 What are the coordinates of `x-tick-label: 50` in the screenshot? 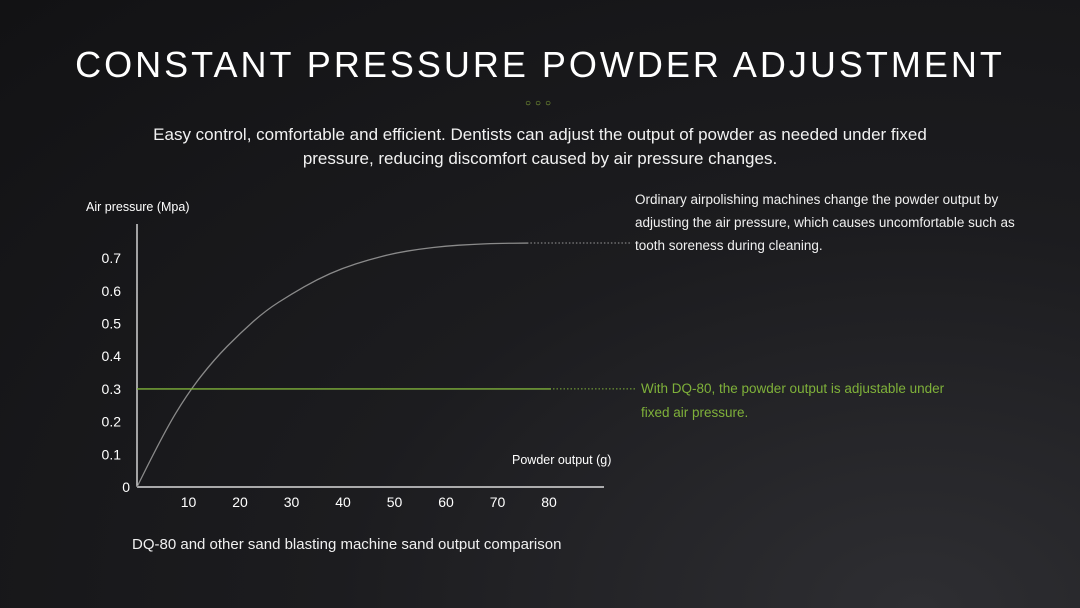 It's located at (395, 502).